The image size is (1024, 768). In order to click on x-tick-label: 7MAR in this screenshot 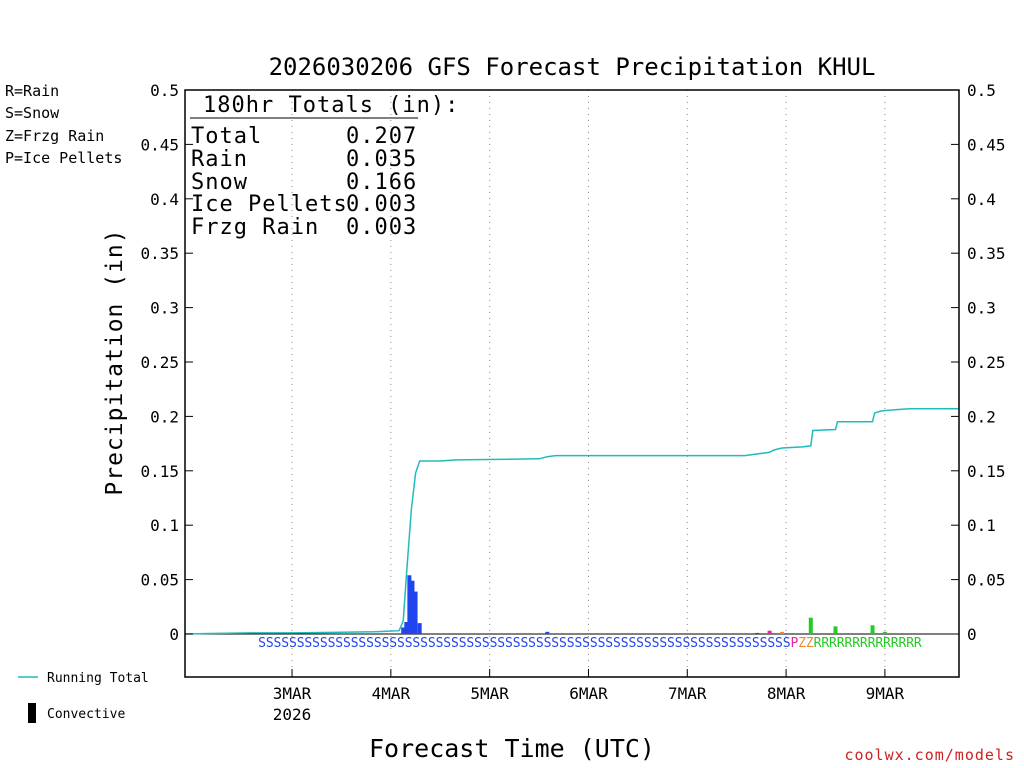, I will do `click(687, 693)`.